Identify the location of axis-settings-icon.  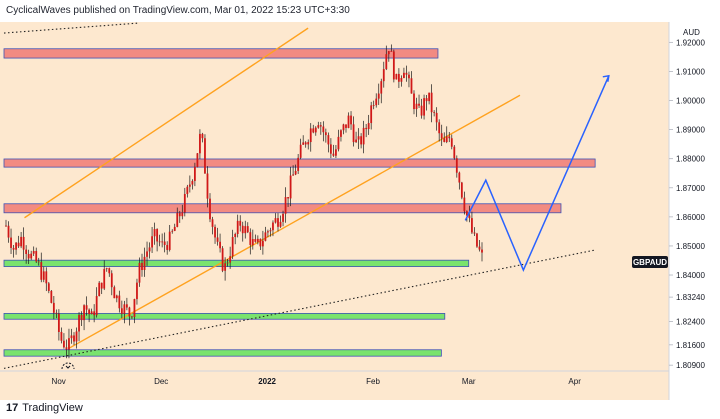
(68, 366).